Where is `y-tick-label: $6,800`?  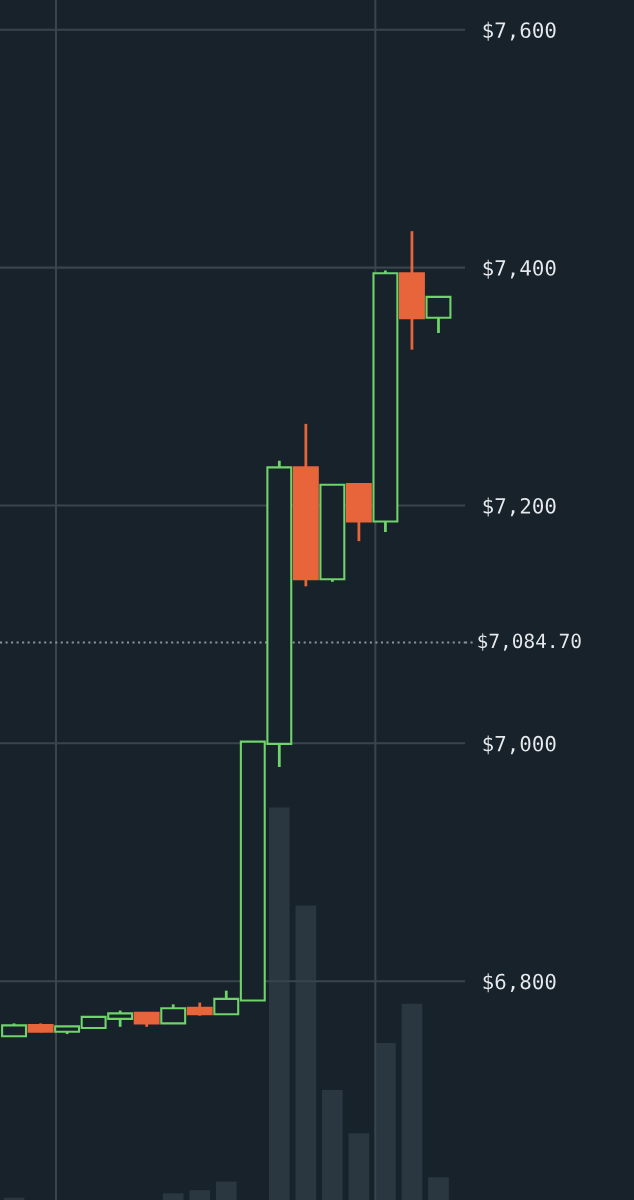 y-tick-label: $6,800 is located at coordinates (519, 983).